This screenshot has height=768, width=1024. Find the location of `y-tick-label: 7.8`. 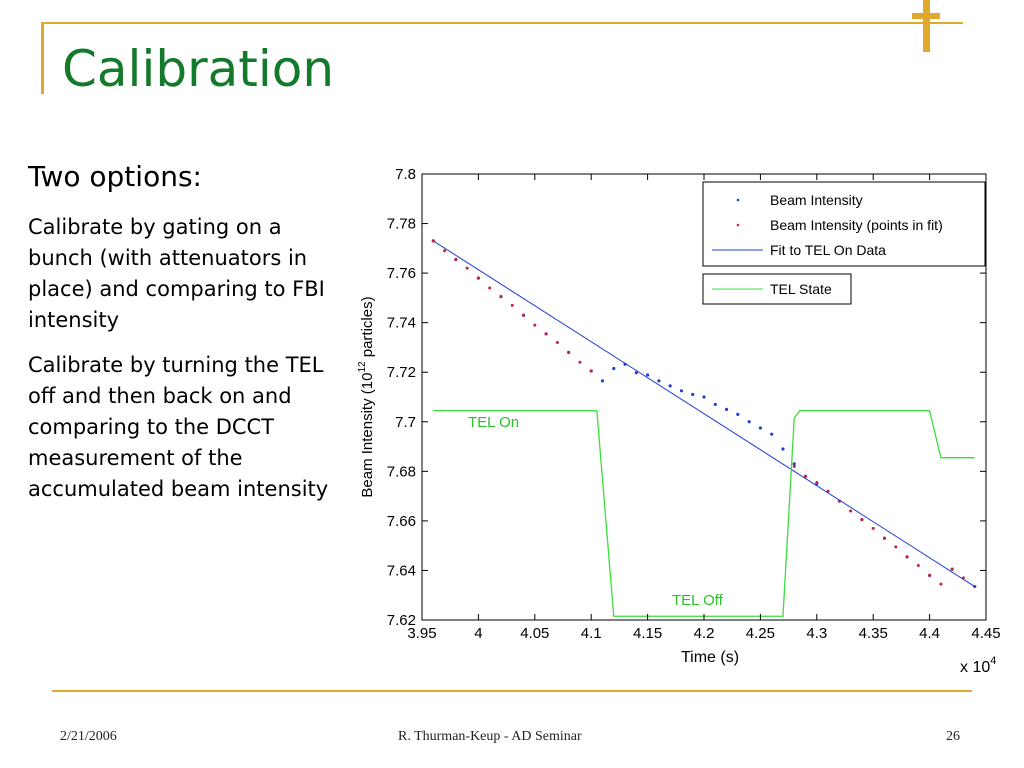

y-tick-label: 7.8 is located at coordinates (405, 174).